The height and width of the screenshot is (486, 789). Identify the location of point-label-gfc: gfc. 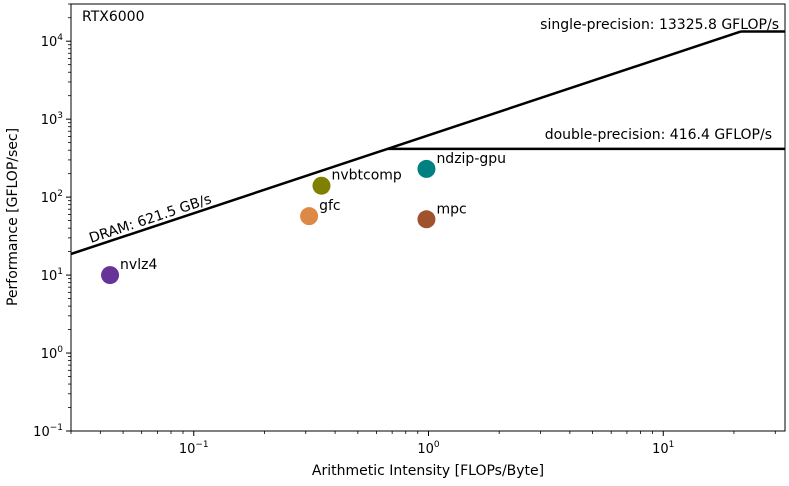
(330, 206).